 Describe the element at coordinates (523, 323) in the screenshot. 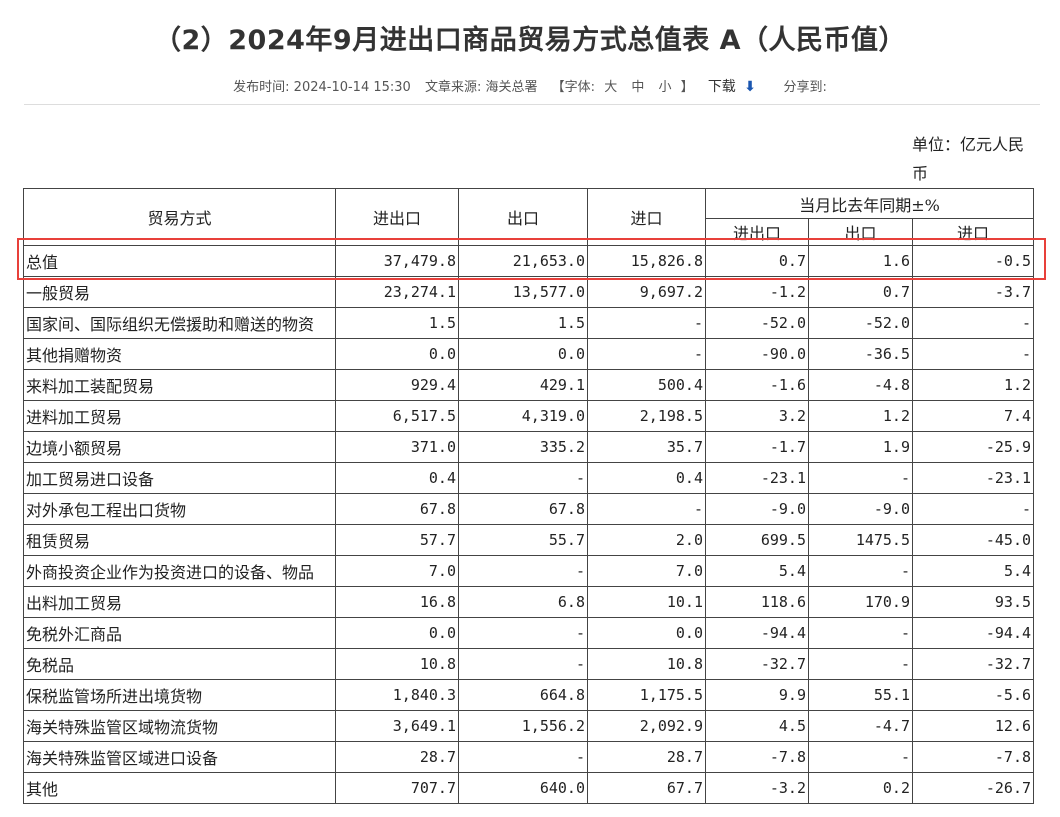

I see `cell-export: 1.5` at that location.